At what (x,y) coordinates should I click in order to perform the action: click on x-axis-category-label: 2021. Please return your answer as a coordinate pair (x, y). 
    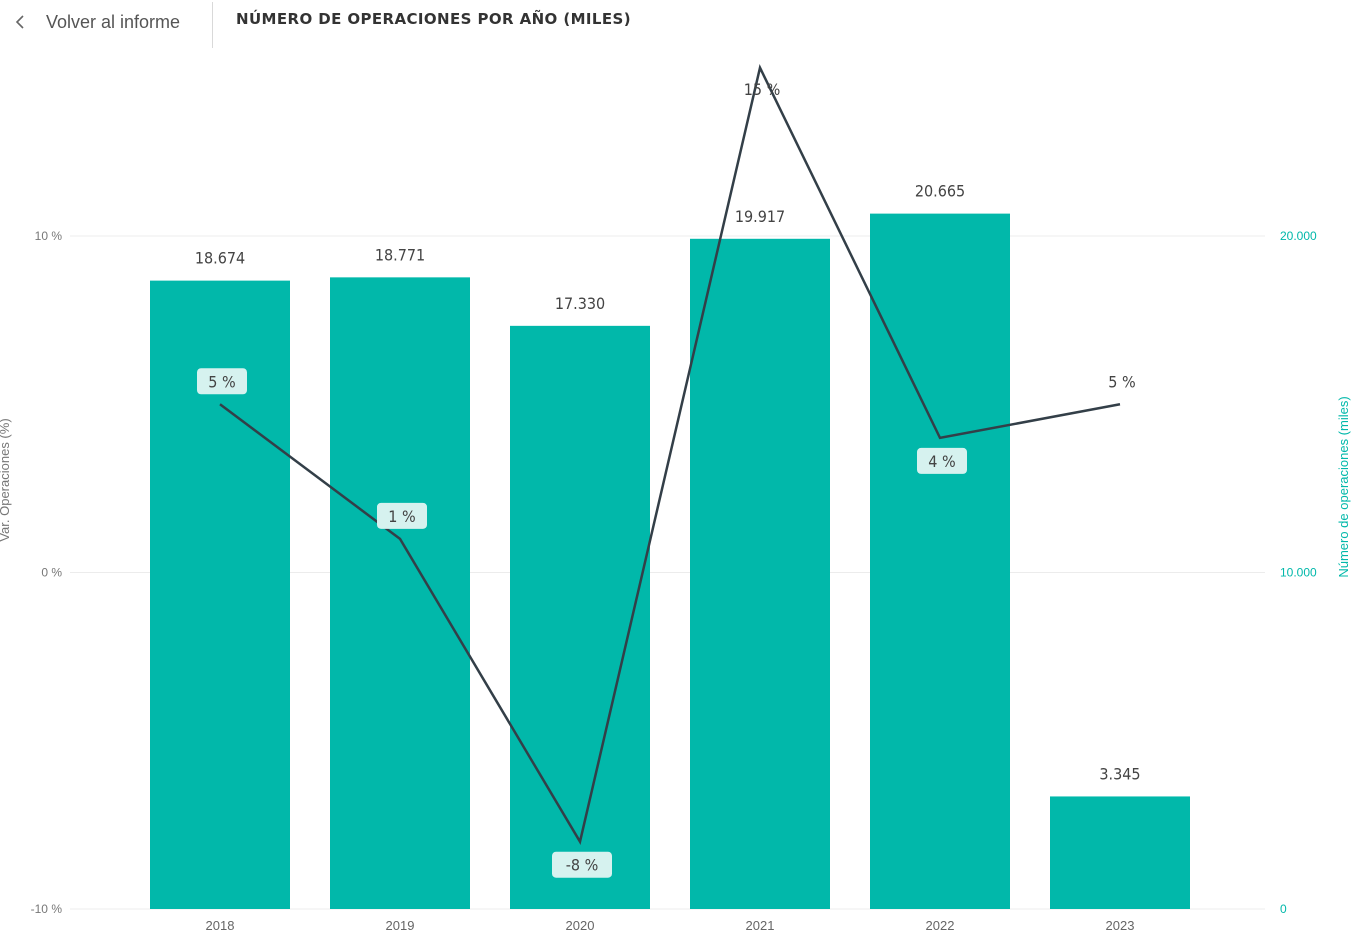
    Looking at the image, I should click on (760, 924).